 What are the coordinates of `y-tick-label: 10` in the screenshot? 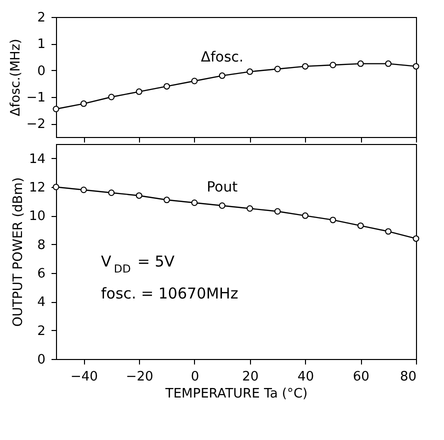 It's located at (37, 216).